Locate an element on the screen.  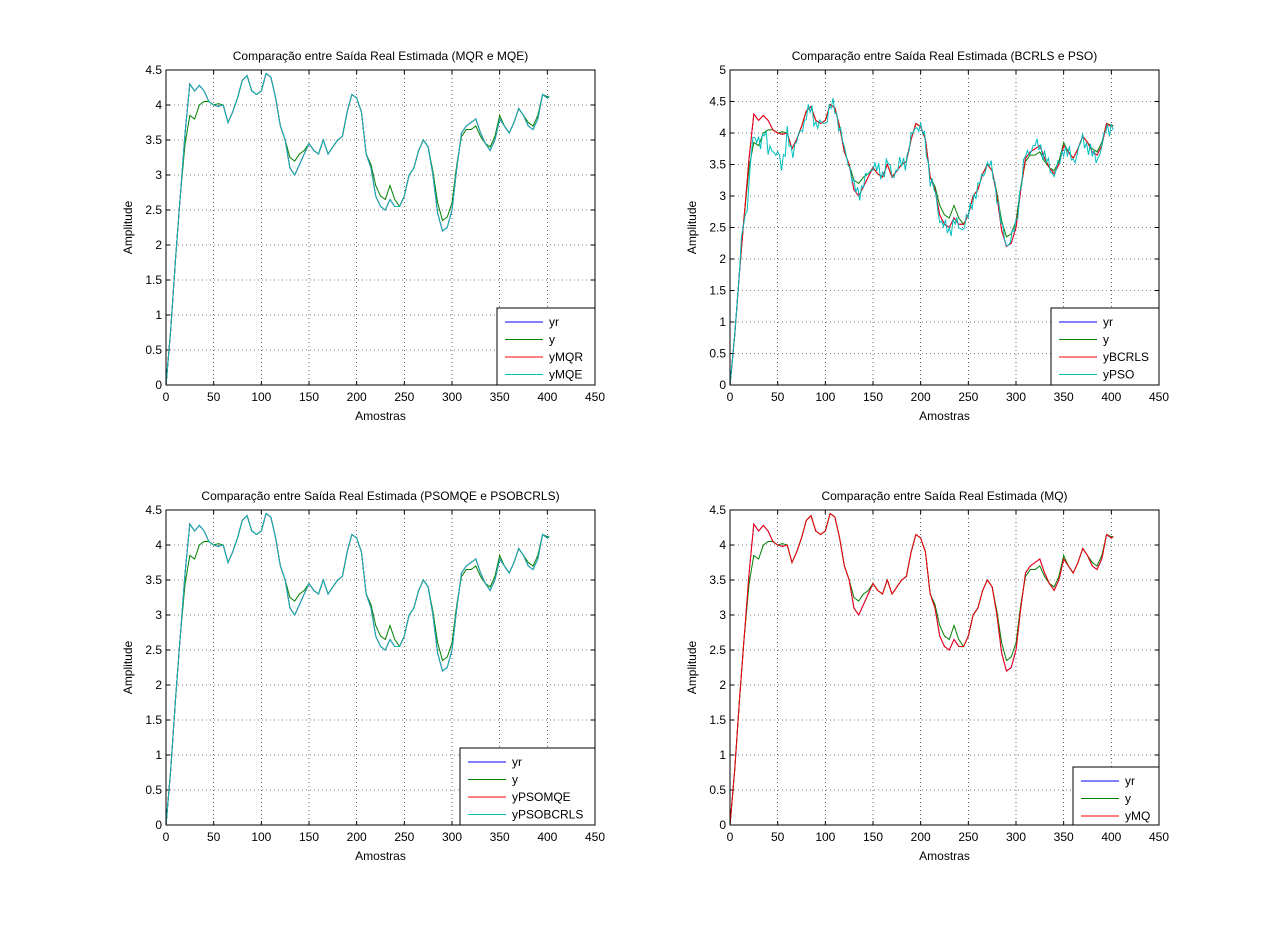
series-line-yPSO is located at coordinates (922, 241).